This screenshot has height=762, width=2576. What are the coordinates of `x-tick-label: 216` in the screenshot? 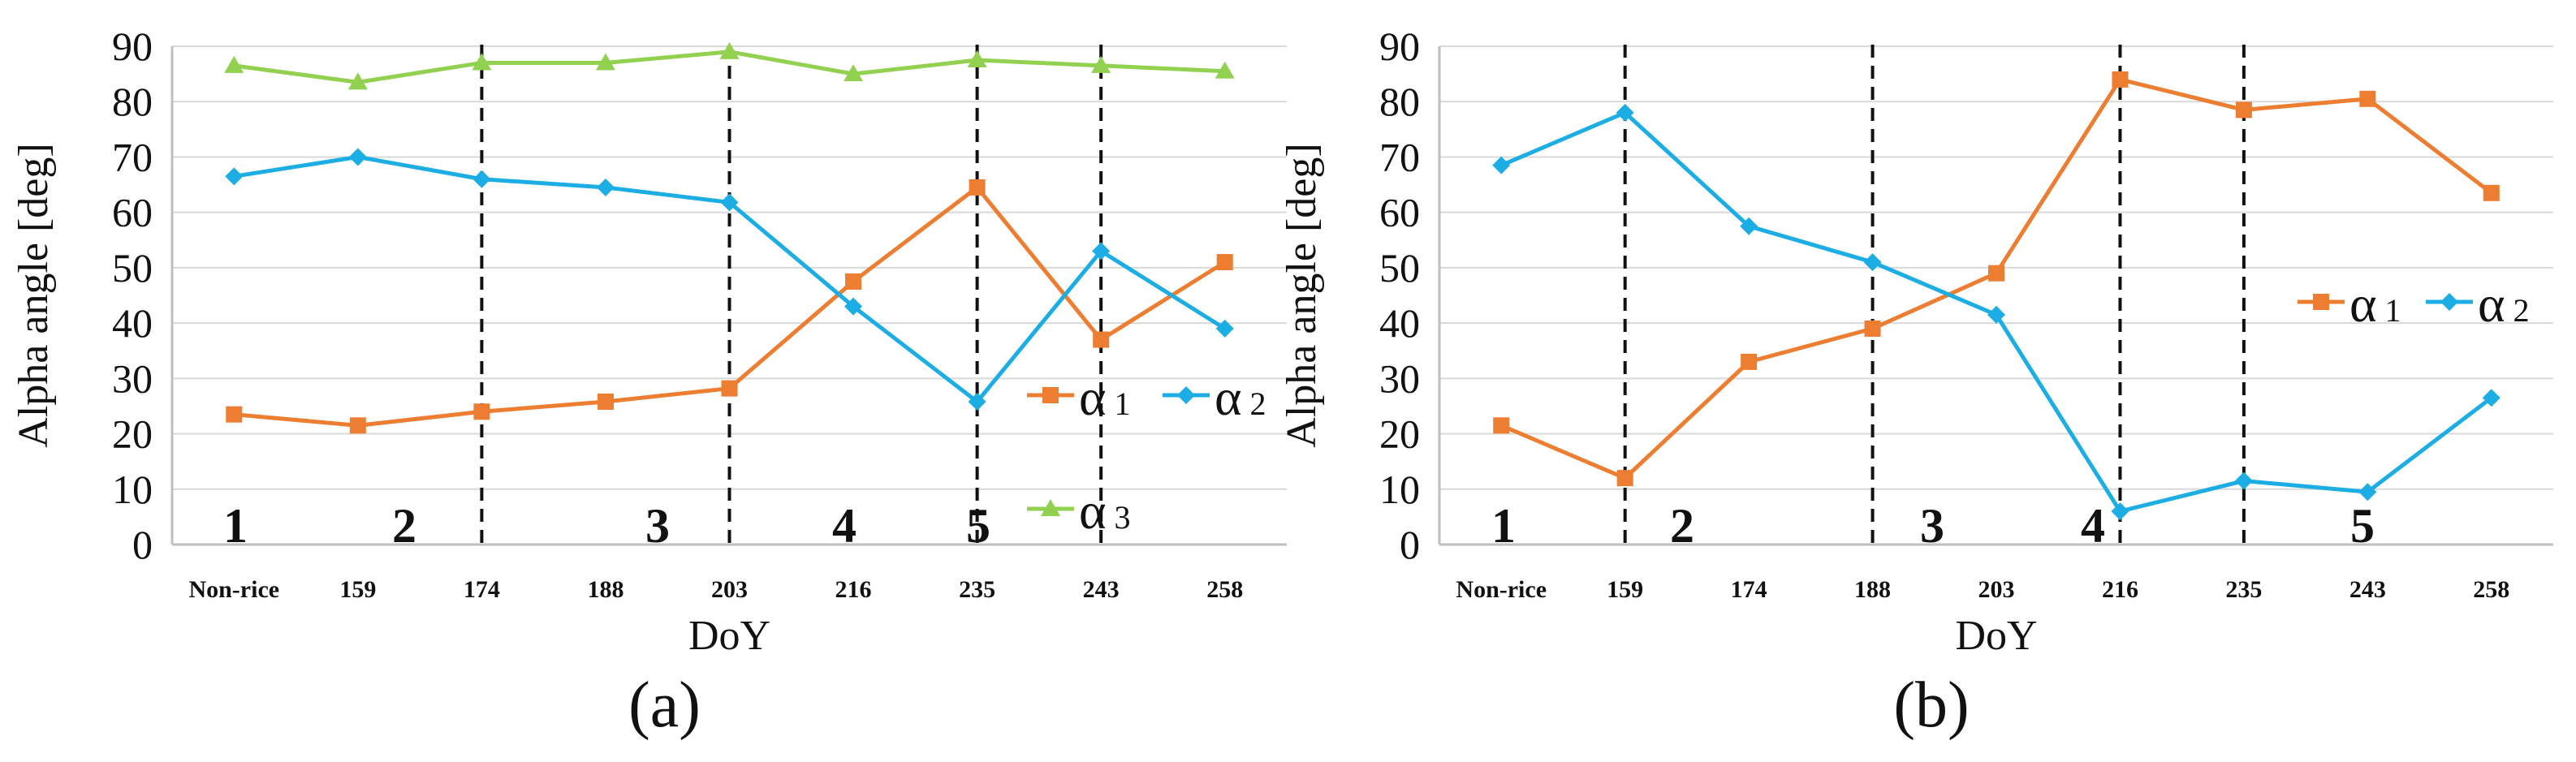 It's located at (2120, 589).